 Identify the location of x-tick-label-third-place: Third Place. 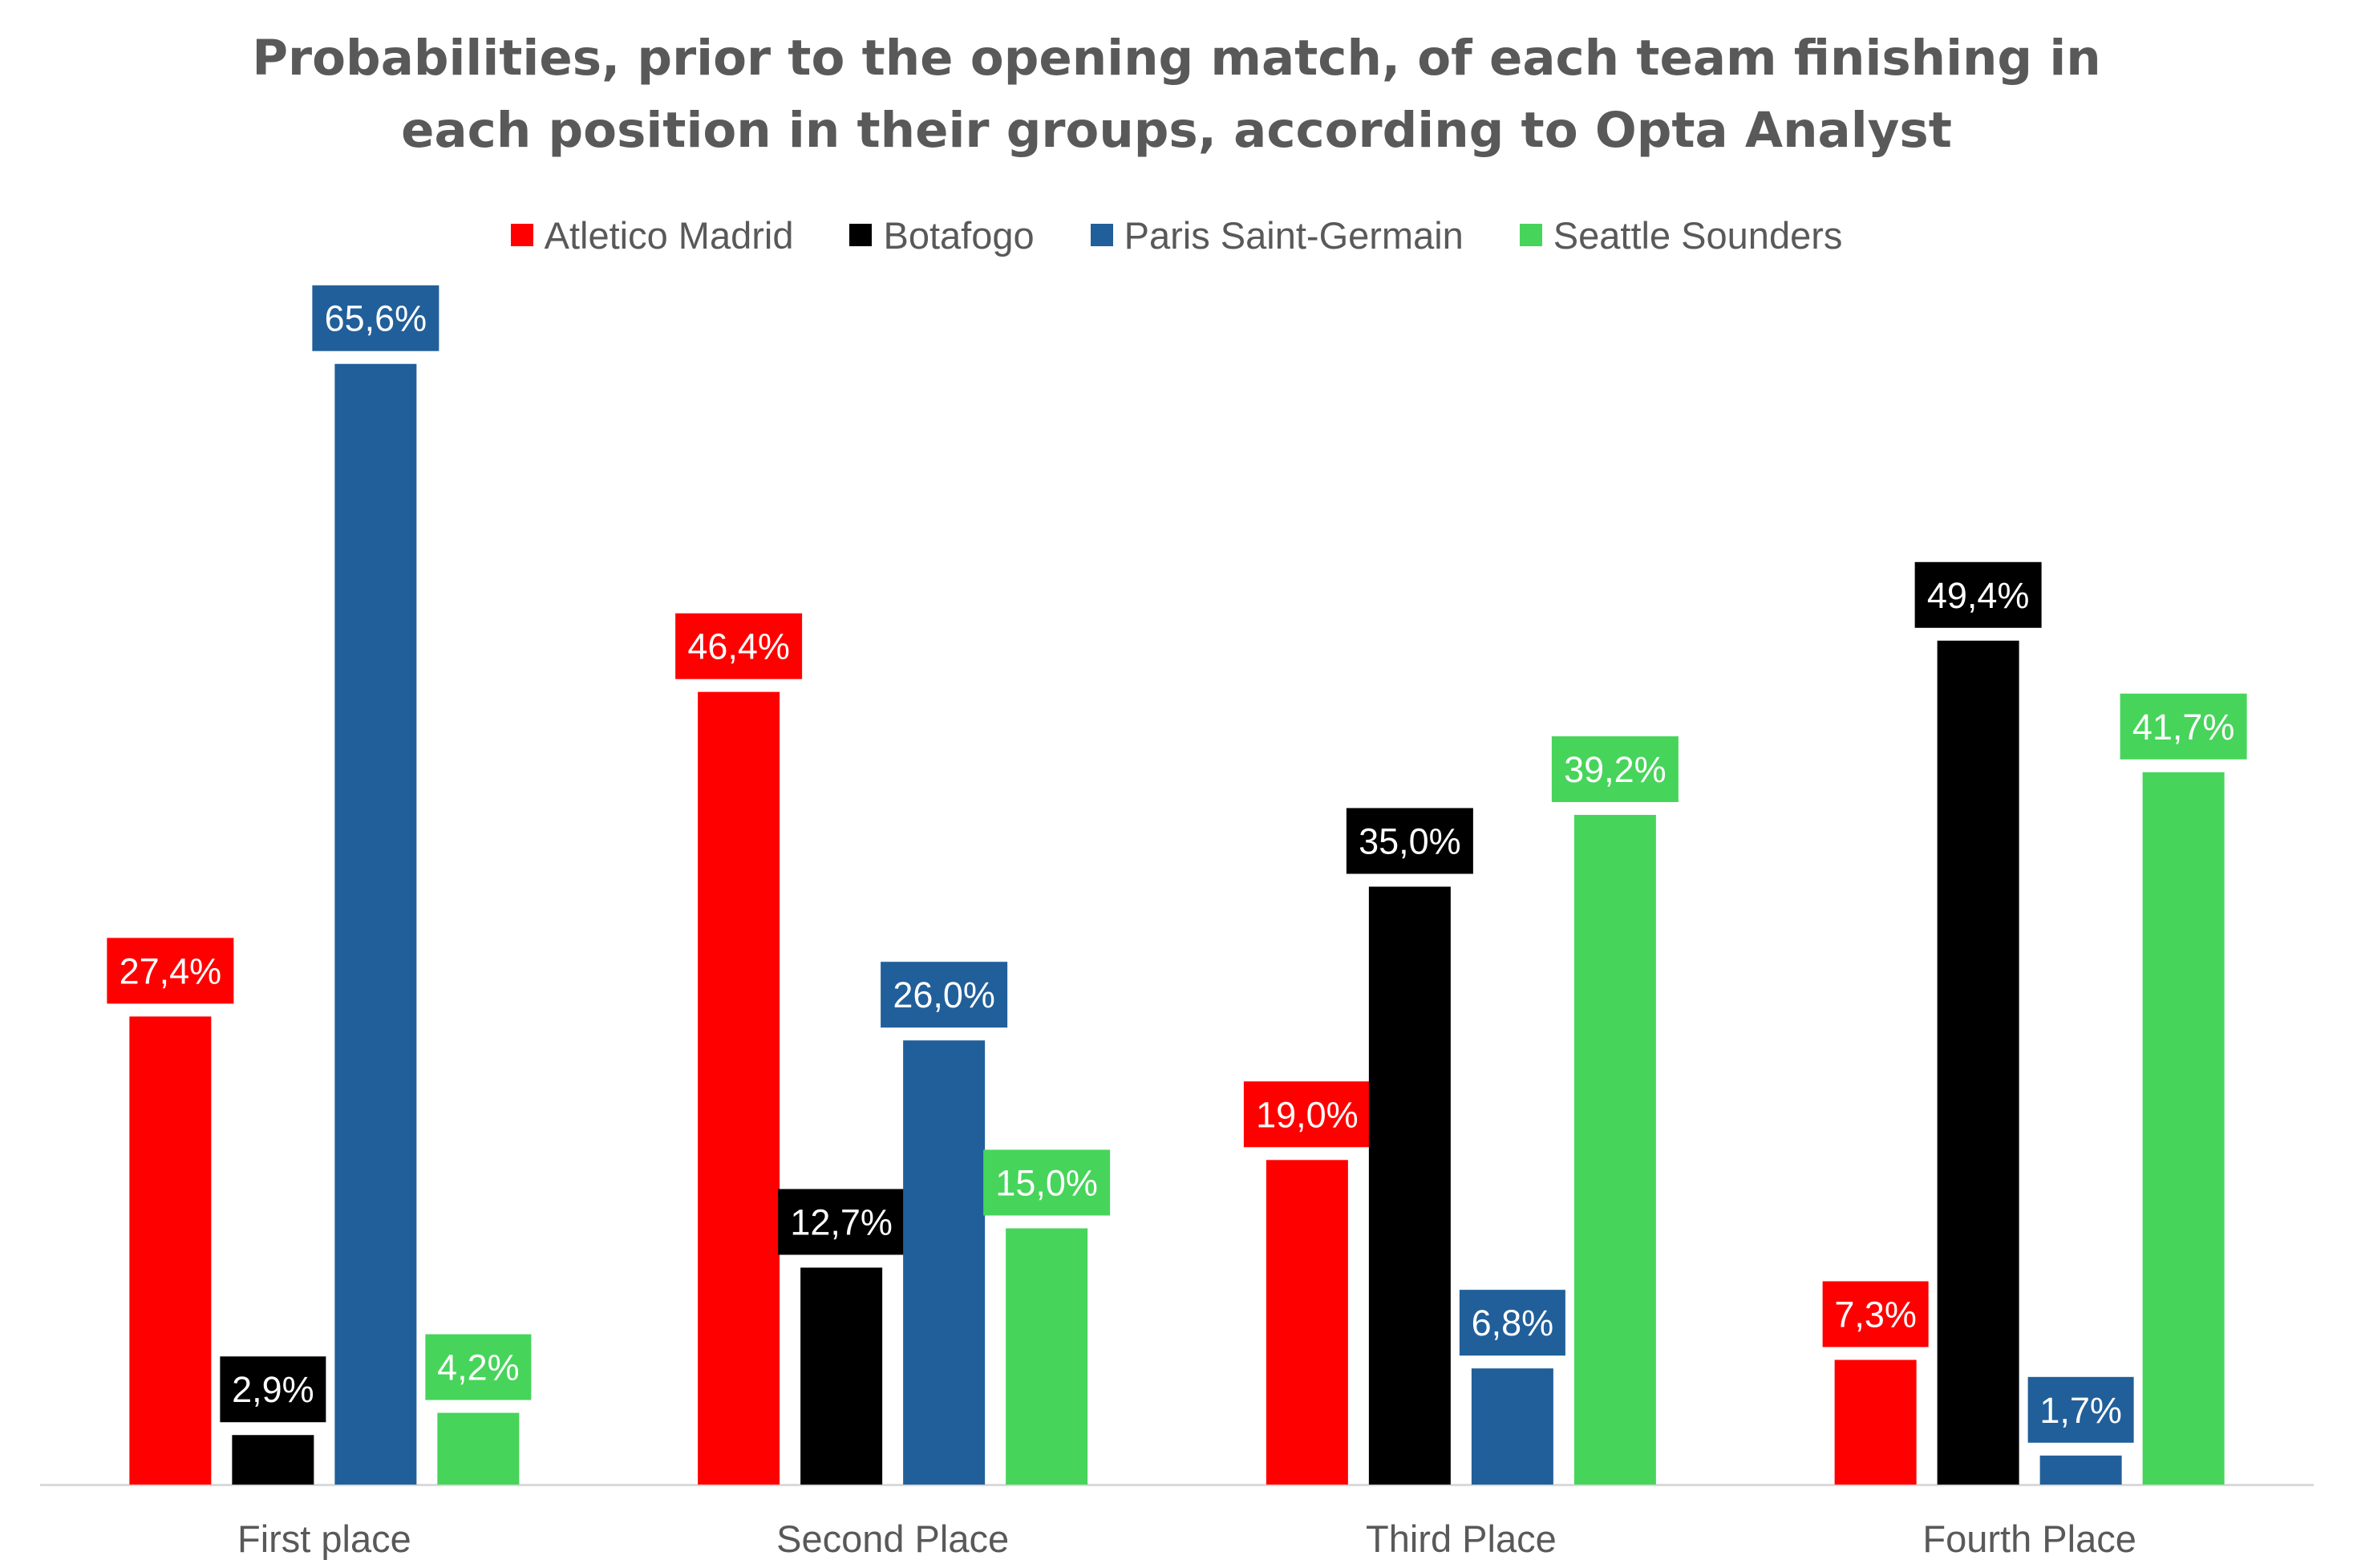
(1461, 1538).